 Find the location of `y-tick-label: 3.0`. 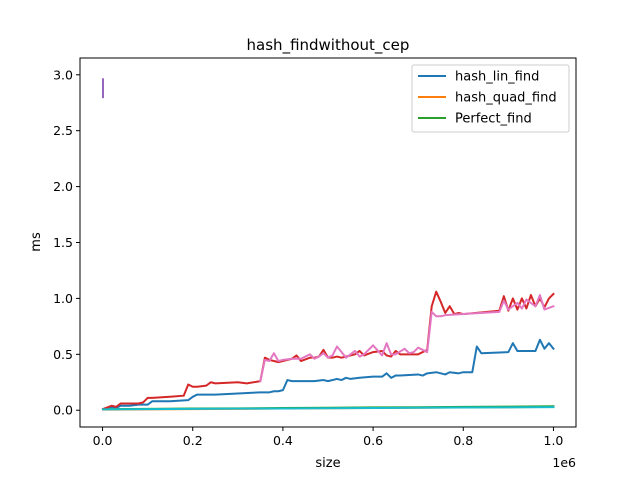

y-tick-label: 3.0 is located at coordinates (63, 74).